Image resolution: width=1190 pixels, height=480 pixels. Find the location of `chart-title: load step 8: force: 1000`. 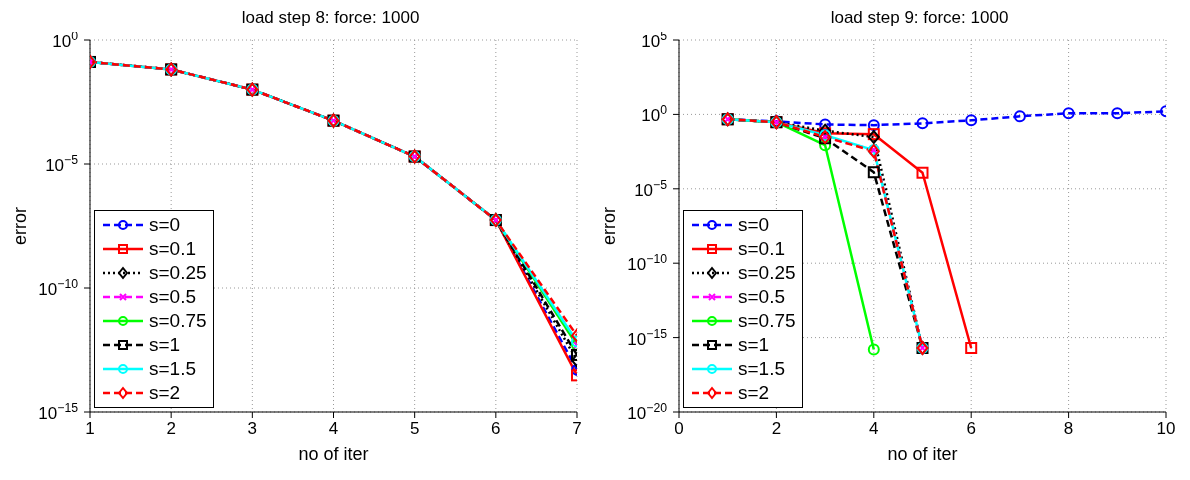

chart-title: load step 8: force: 1000 is located at coordinates (330, 17).